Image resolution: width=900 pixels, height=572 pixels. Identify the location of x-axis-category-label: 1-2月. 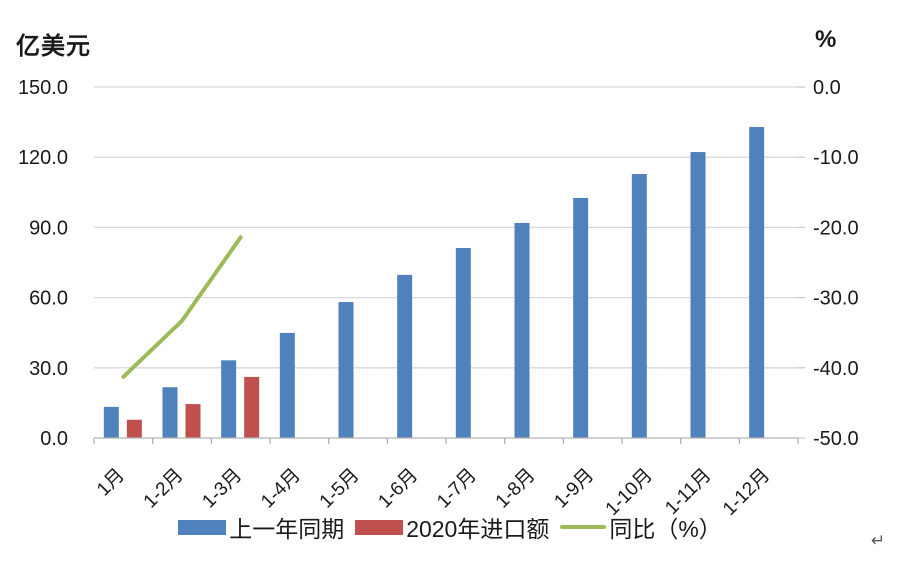
(164, 489).